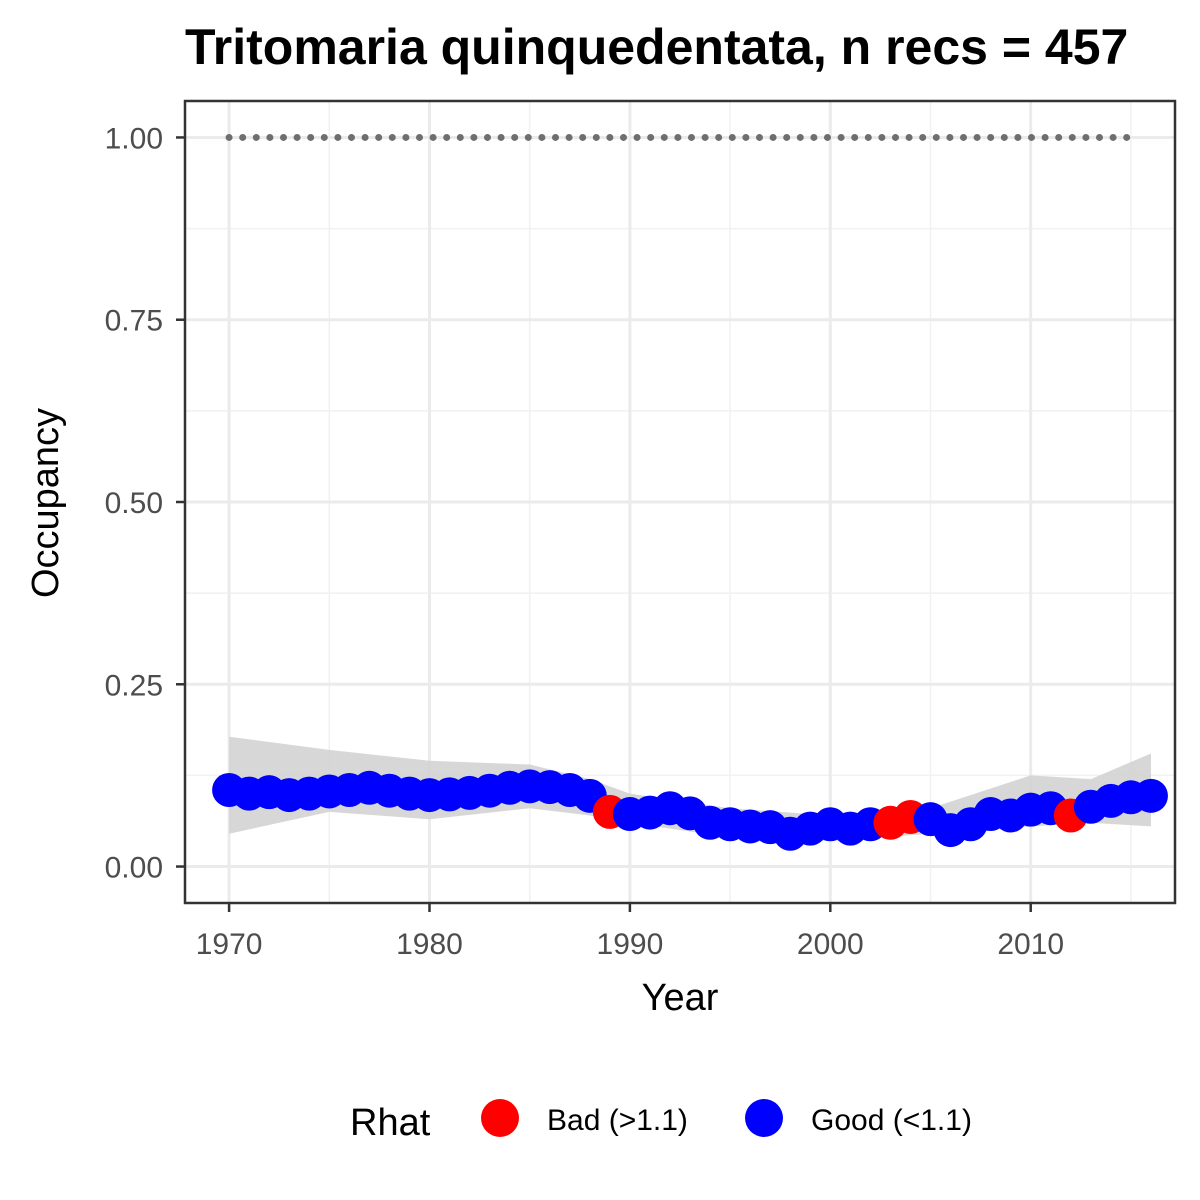 This screenshot has height=1200, width=1200. What do you see at coordinates (134, 138) in the screenshot?
I see `y-tick-label: 1.00` at bounding box center [134, 138].